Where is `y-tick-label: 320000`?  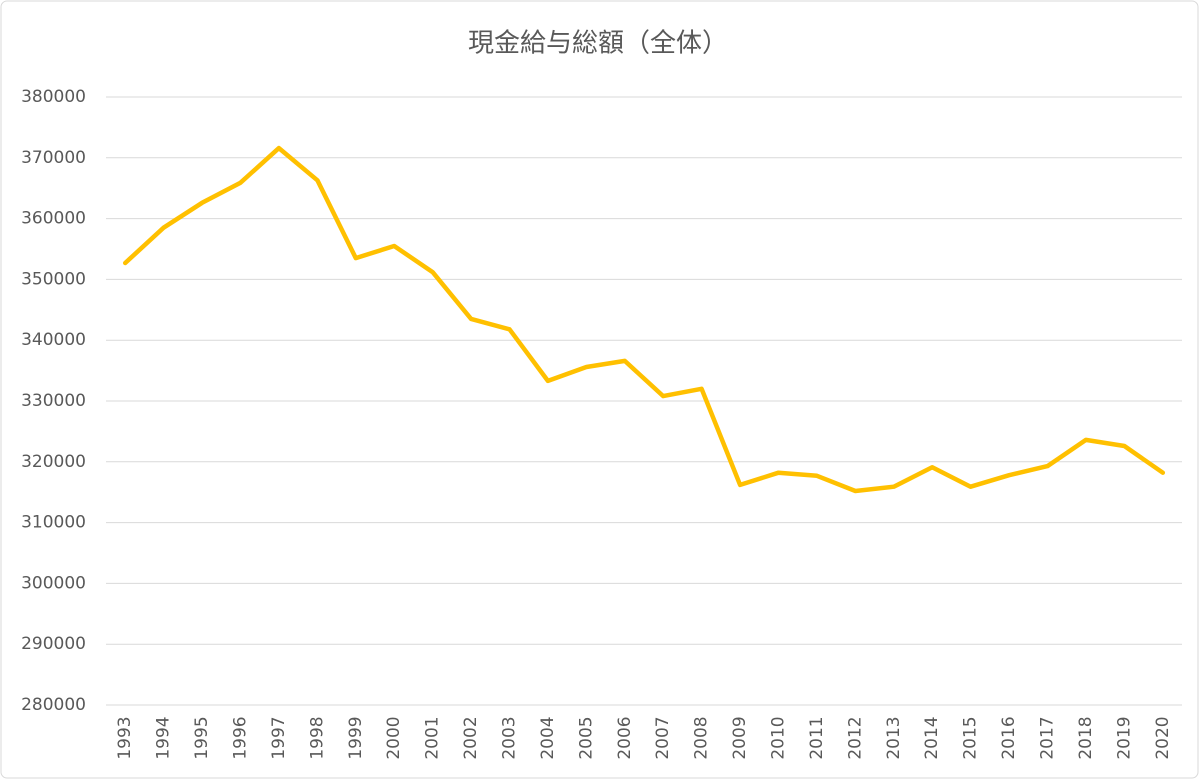 y-tick-label: 320000 is located at coordinates (53, 462).